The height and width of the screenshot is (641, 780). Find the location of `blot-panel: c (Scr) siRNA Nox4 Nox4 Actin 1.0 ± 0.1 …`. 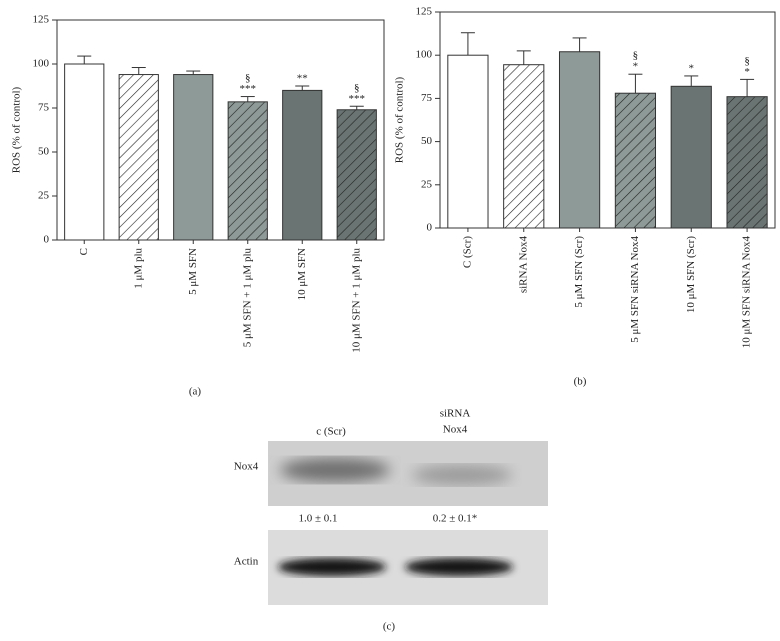

blot-panel: c (Scr) siRNA Nox4 Nox4 Actin 1.0 ± 0.1 … is located at coordinates (391, 520).